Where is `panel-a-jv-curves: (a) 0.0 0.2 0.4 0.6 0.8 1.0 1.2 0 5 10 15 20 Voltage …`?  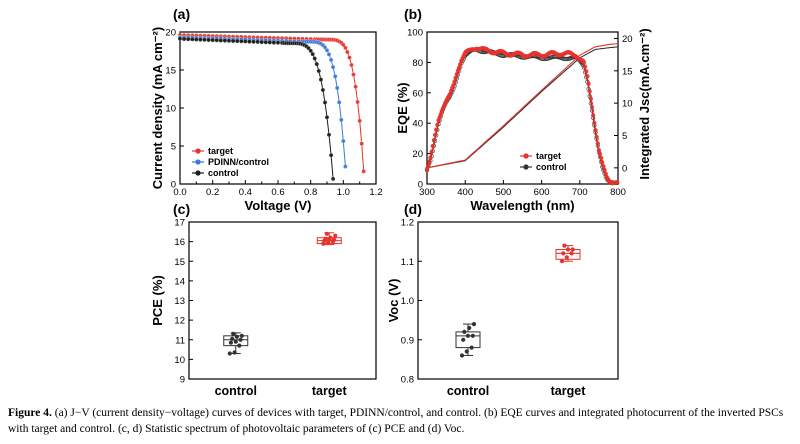
panel-a-jv-curves: (a) 0.0 0.2 0.4 0.6 0.8 1.0 1.2 0 5 10 15 20 Voltage … is located at coordinates (266, 109).